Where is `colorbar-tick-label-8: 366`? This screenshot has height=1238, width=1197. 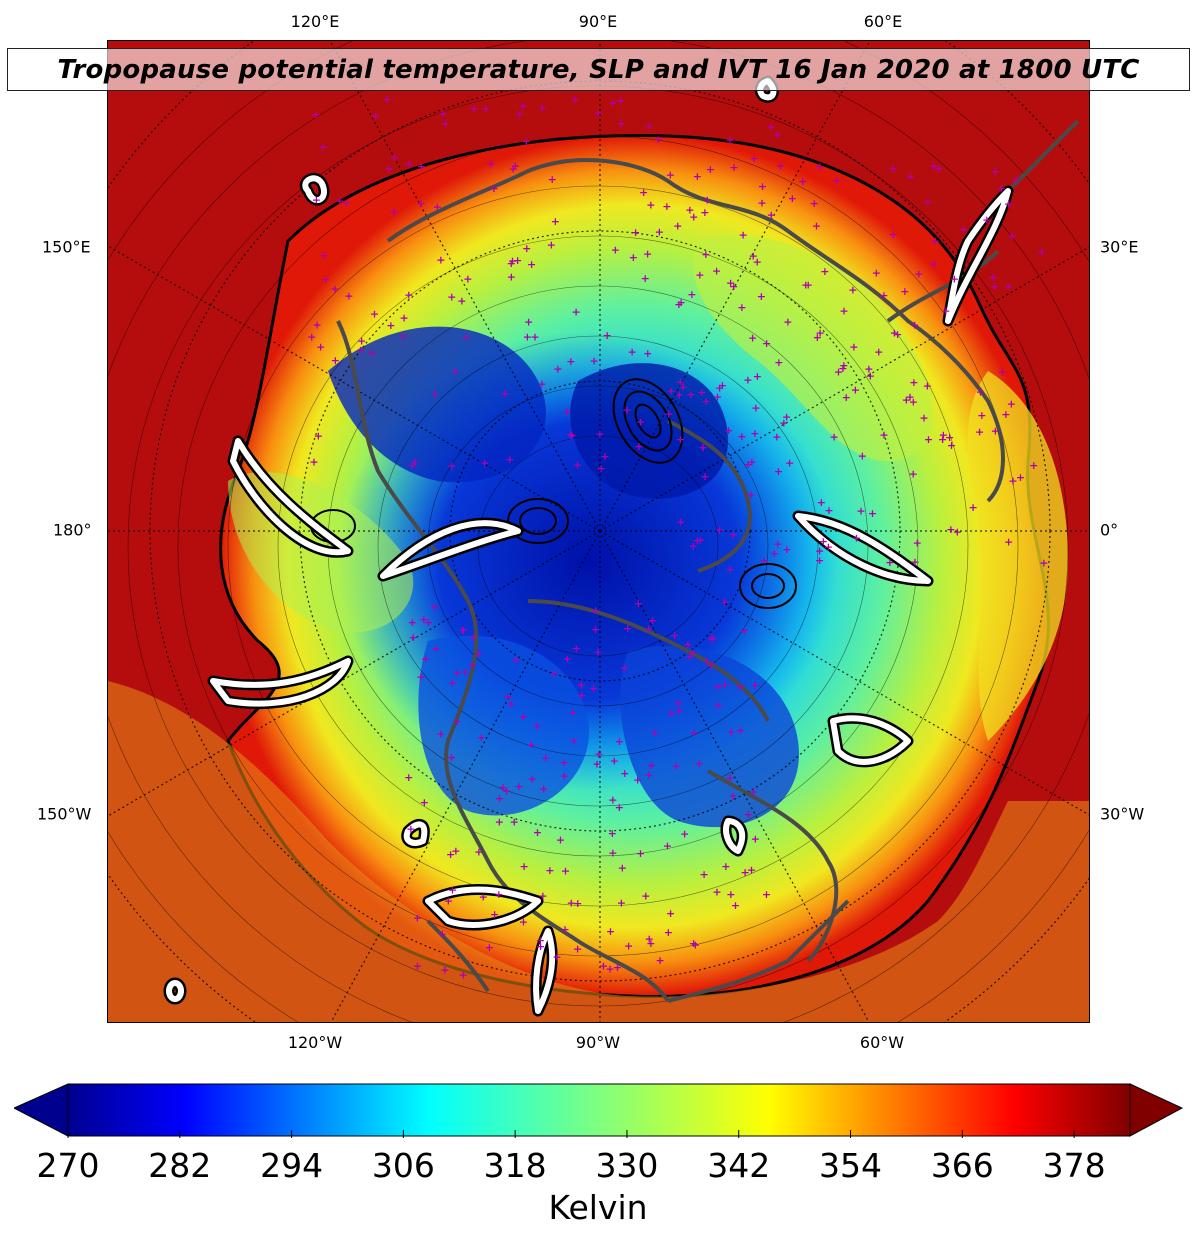
colorbar-tick-label-8: 366 is located at coordinates (962, 1165).